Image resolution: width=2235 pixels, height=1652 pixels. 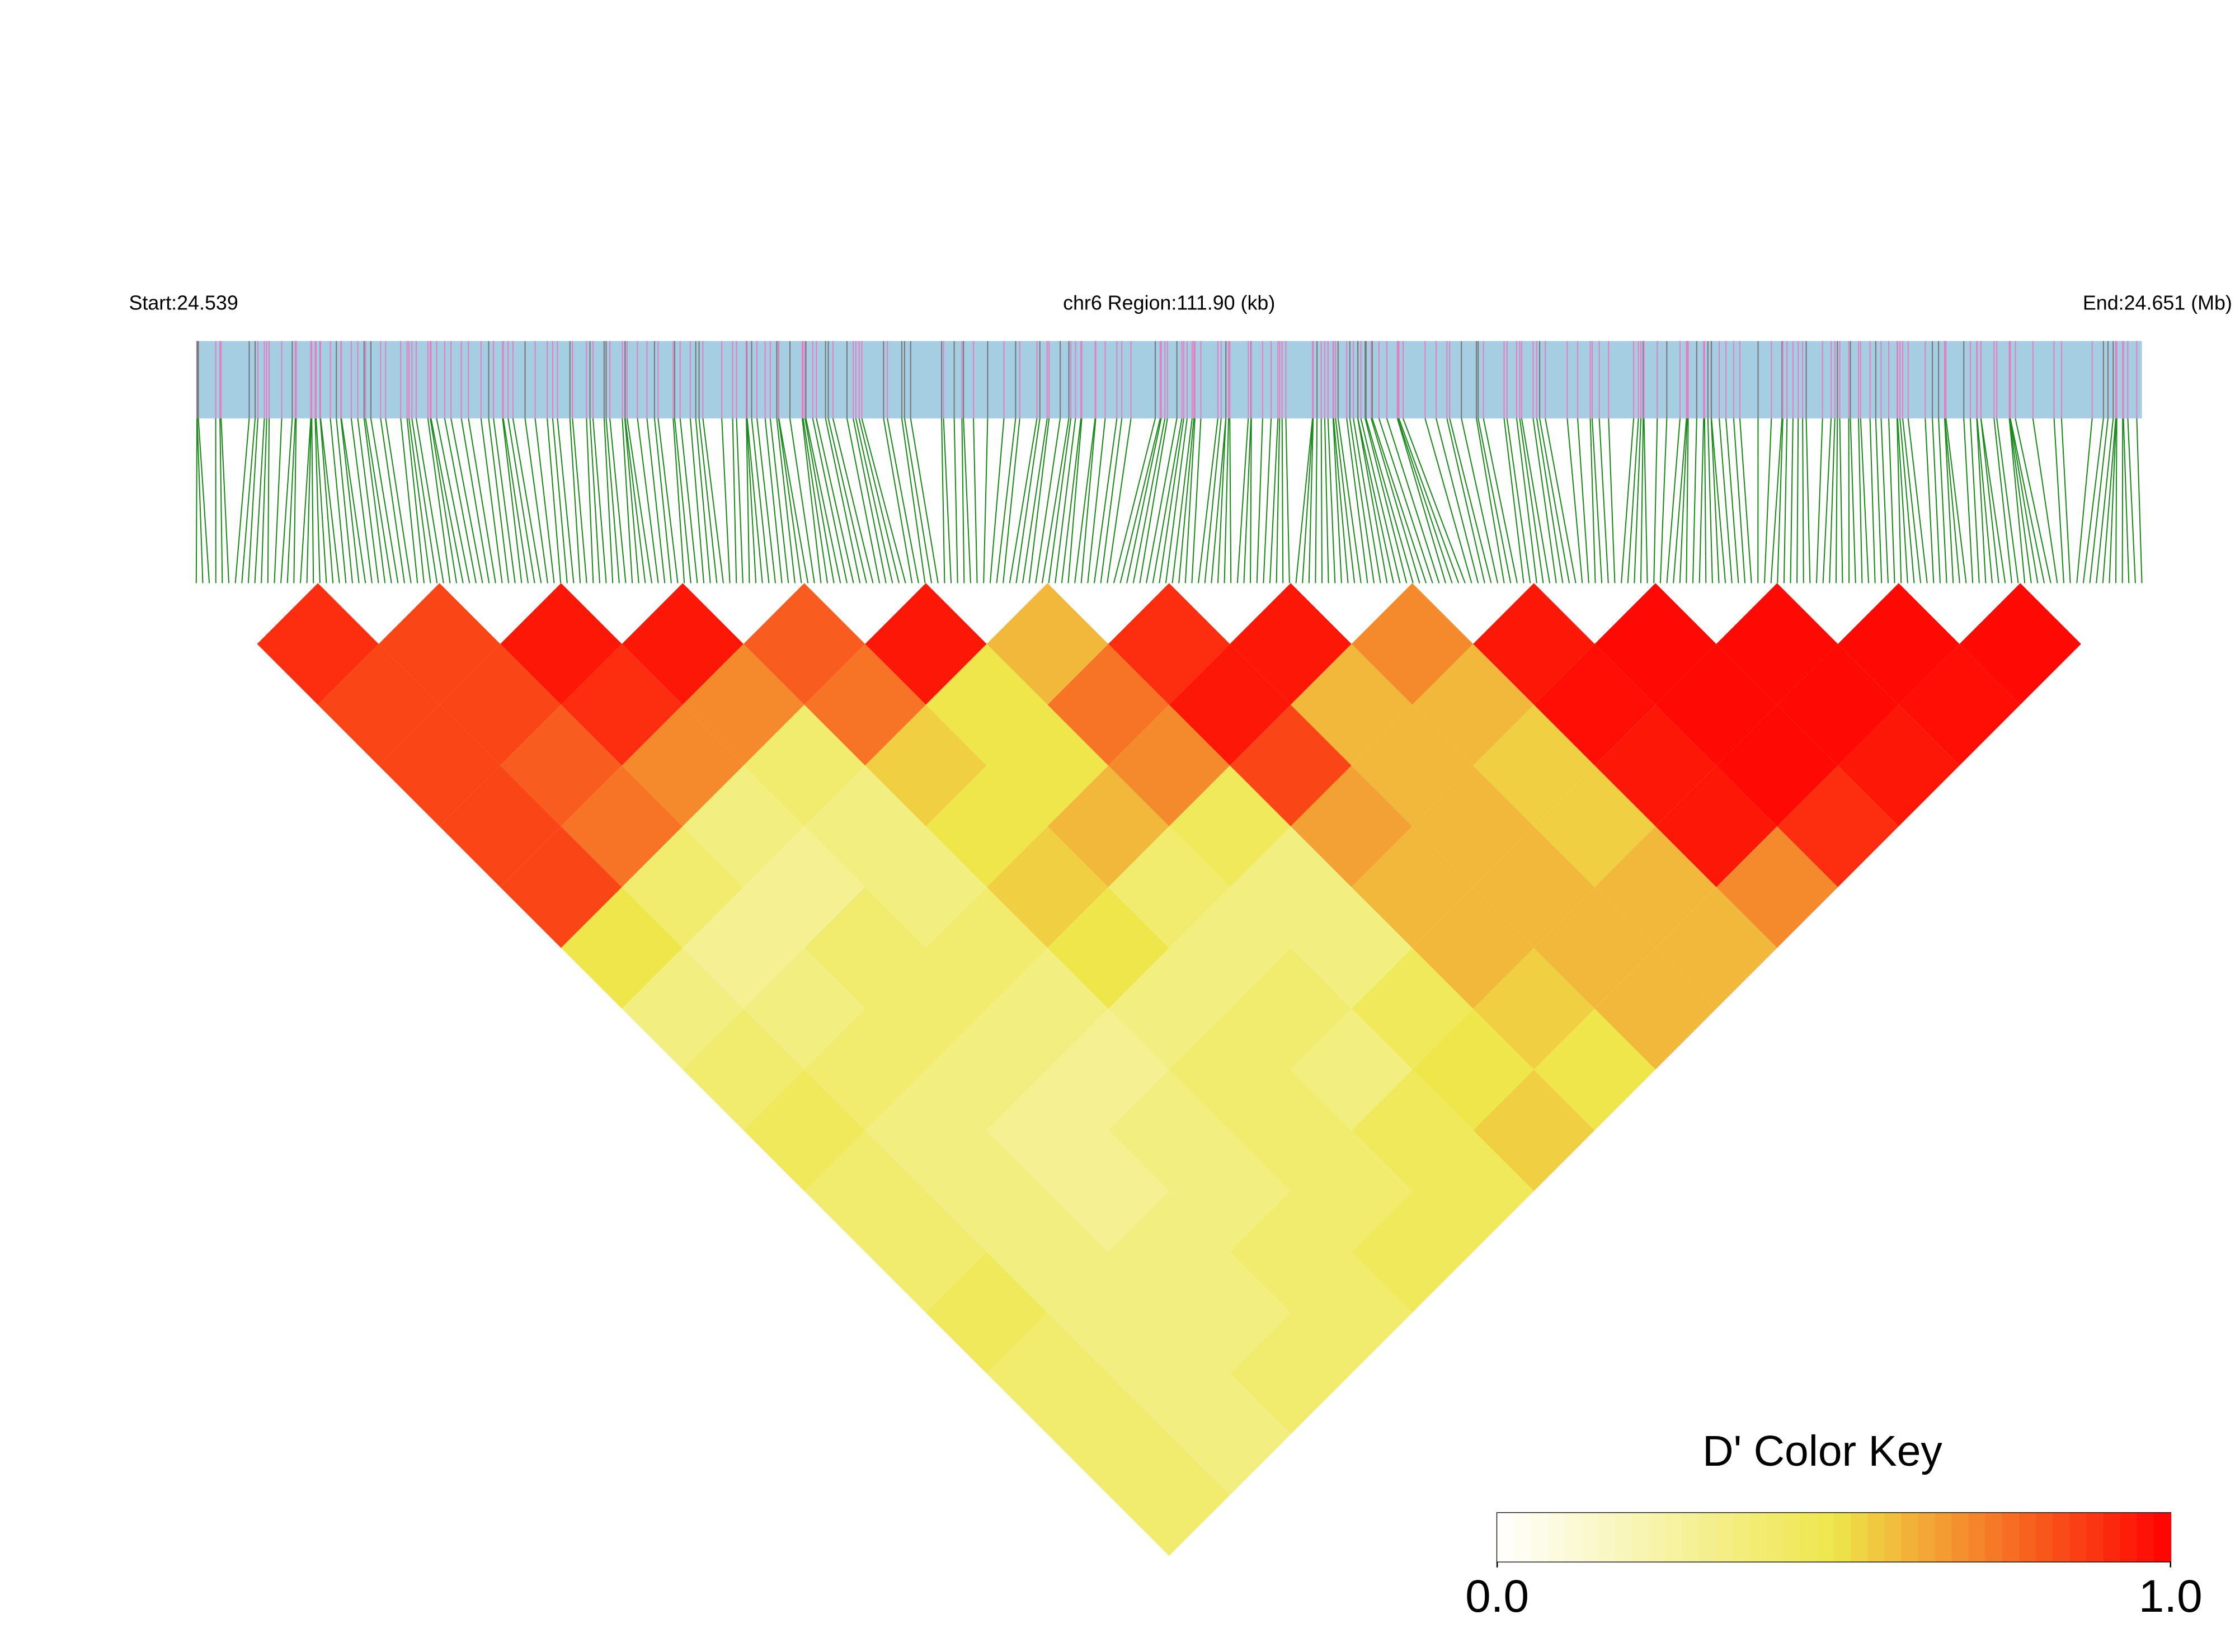 What do you see at coordinates (1169, 379) in the screenshot?
I see `snp-track` at bounding box center [1169, 379].